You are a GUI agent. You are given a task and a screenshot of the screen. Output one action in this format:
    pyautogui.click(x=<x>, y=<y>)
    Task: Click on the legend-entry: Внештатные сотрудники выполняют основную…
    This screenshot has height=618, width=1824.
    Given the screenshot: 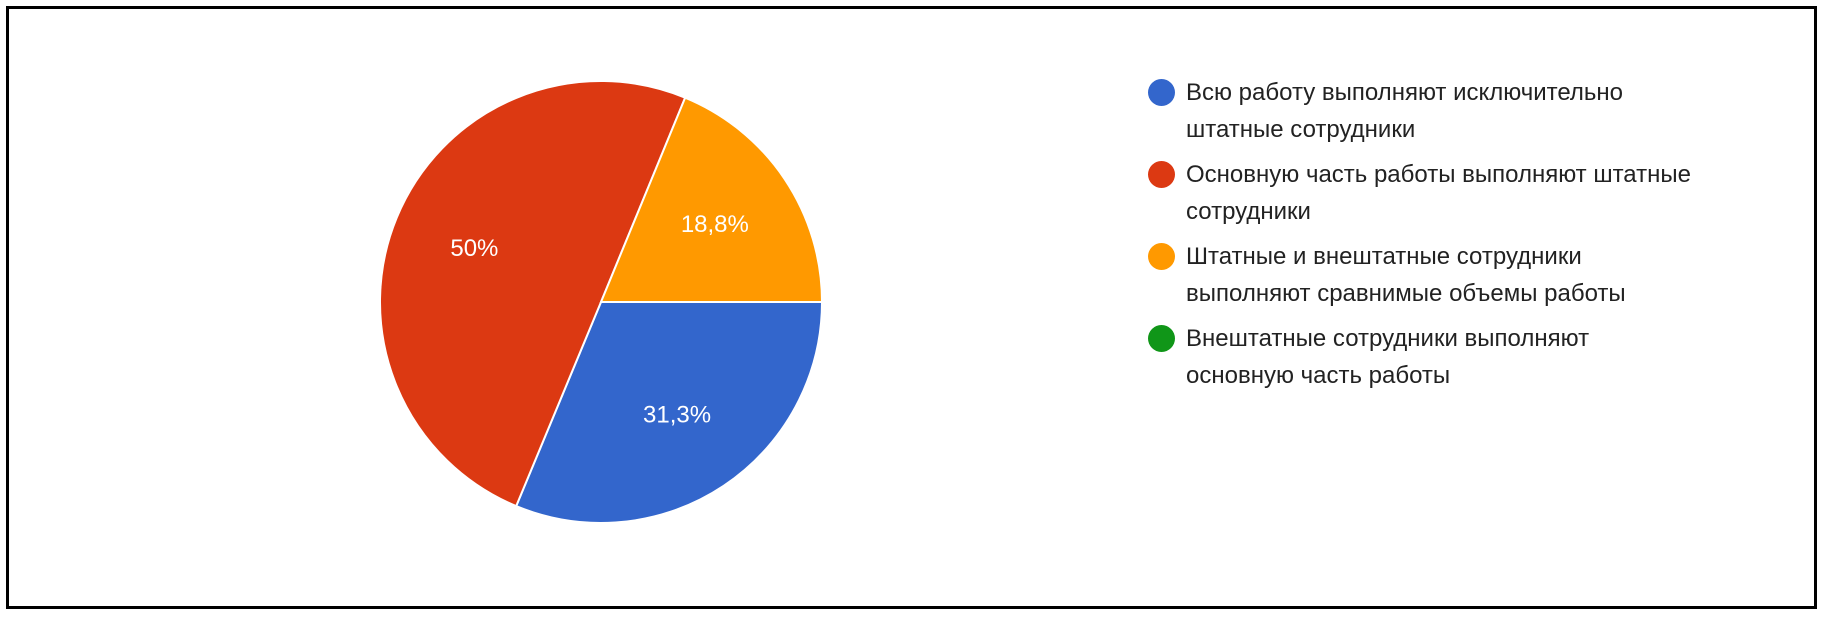 What is the action you would take?
    pyautogui.click(x=1428, y=357)
    